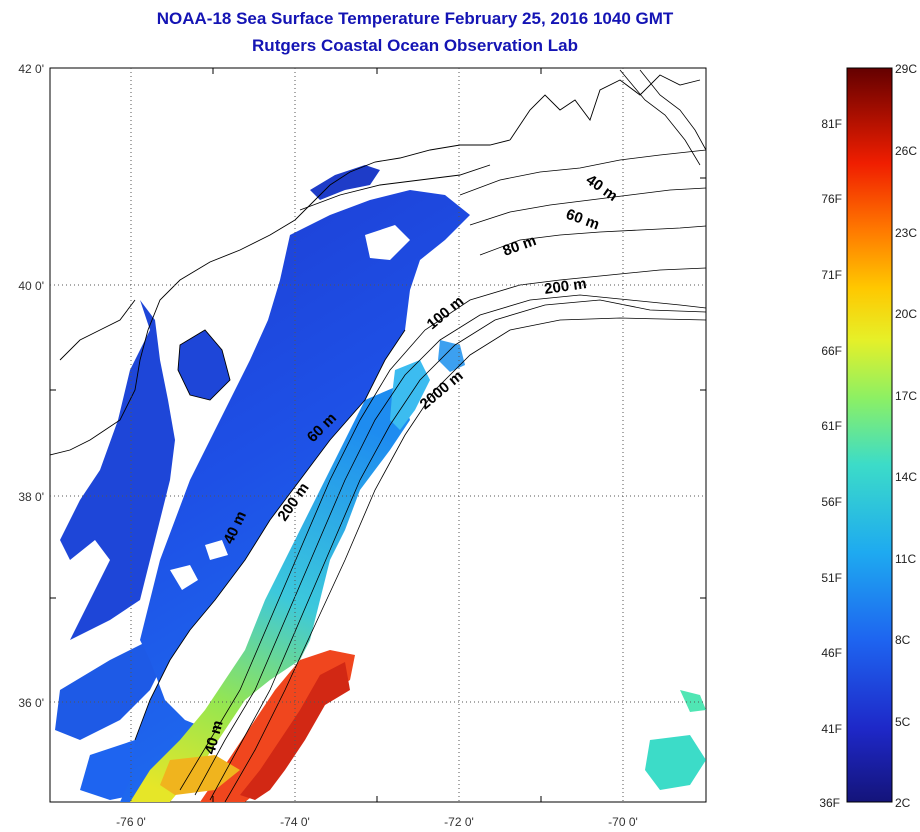 The width and height of the screenshot is (920, 832). I want to click on map-subtitle: Rutgers Coastal Ocean Observation Lab, so click(415, 45).